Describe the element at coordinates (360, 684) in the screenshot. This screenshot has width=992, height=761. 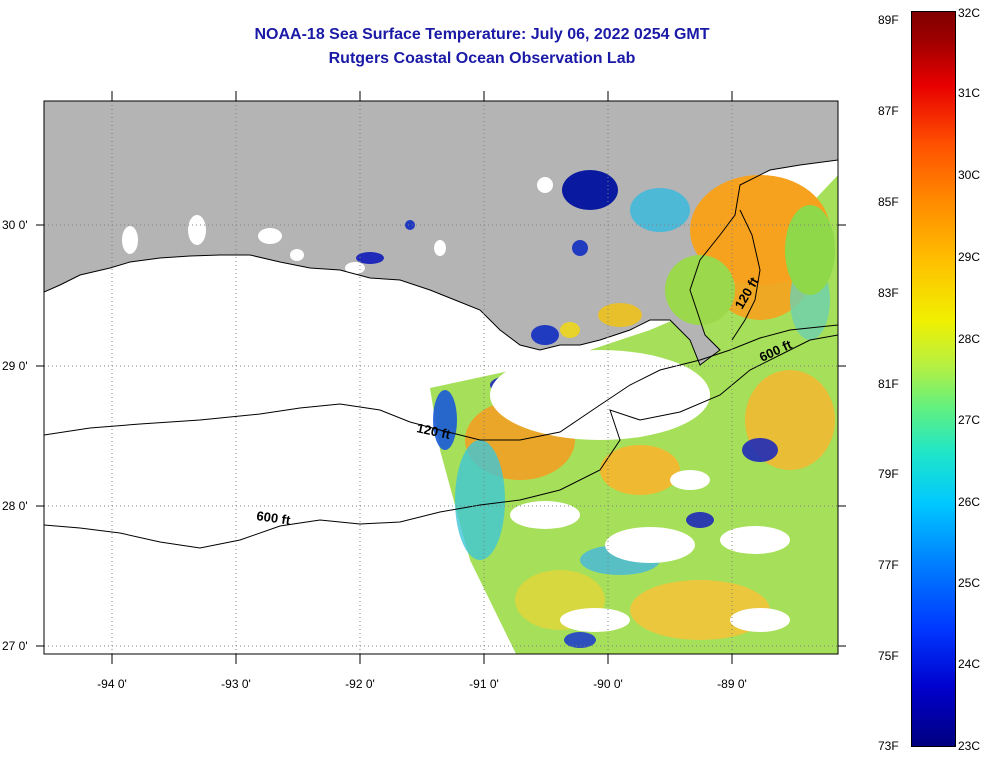
I see `lon-label-92: -92 0'` at that location.